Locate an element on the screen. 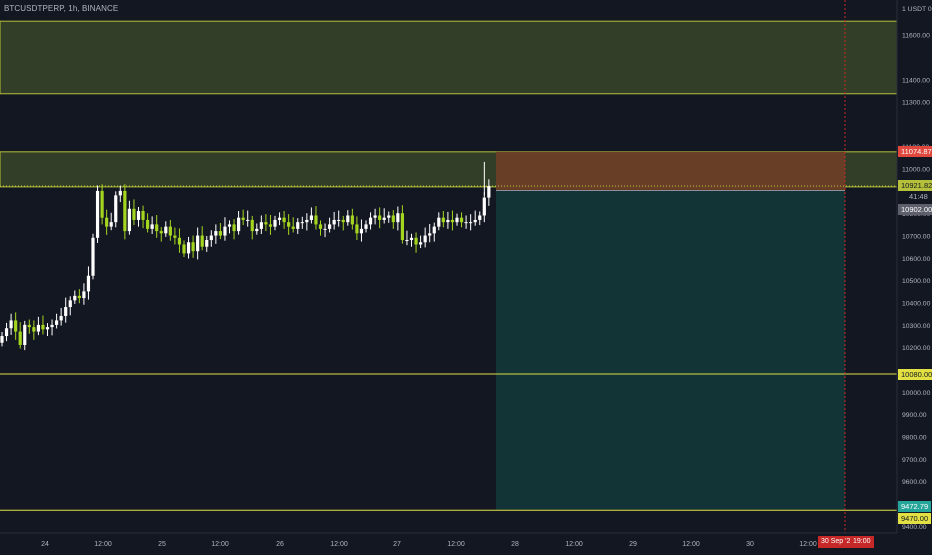 Image resolution: width=932 pixels, height=555 pixels. time-tick-label: 27 is located at coordinates (397, 544).